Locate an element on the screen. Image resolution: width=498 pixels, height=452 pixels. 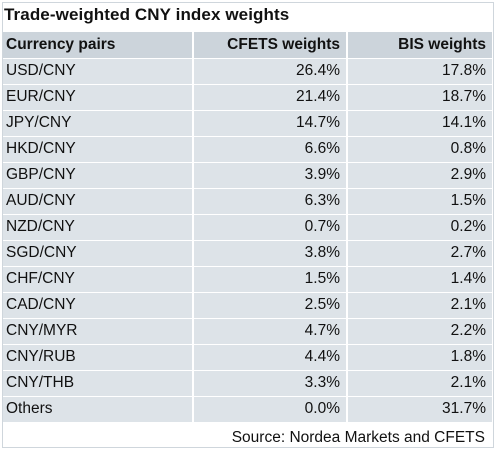
currency-pair-cell: NZD/CNY is located at coordinates (98, 227).